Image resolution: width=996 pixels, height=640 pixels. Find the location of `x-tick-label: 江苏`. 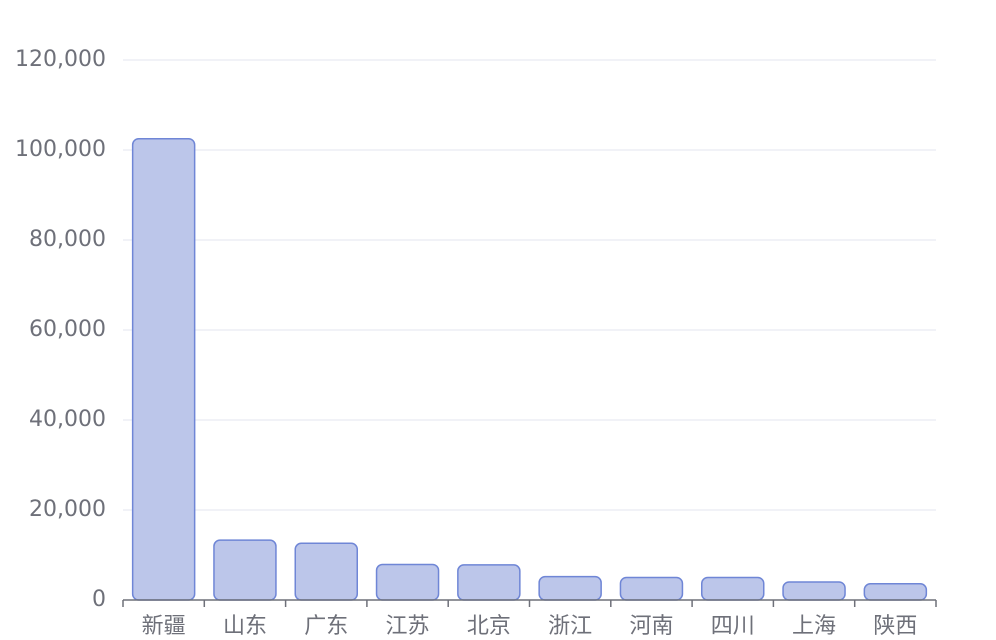

x-tick-label: 江苏 is located at coordinates (408, 626).